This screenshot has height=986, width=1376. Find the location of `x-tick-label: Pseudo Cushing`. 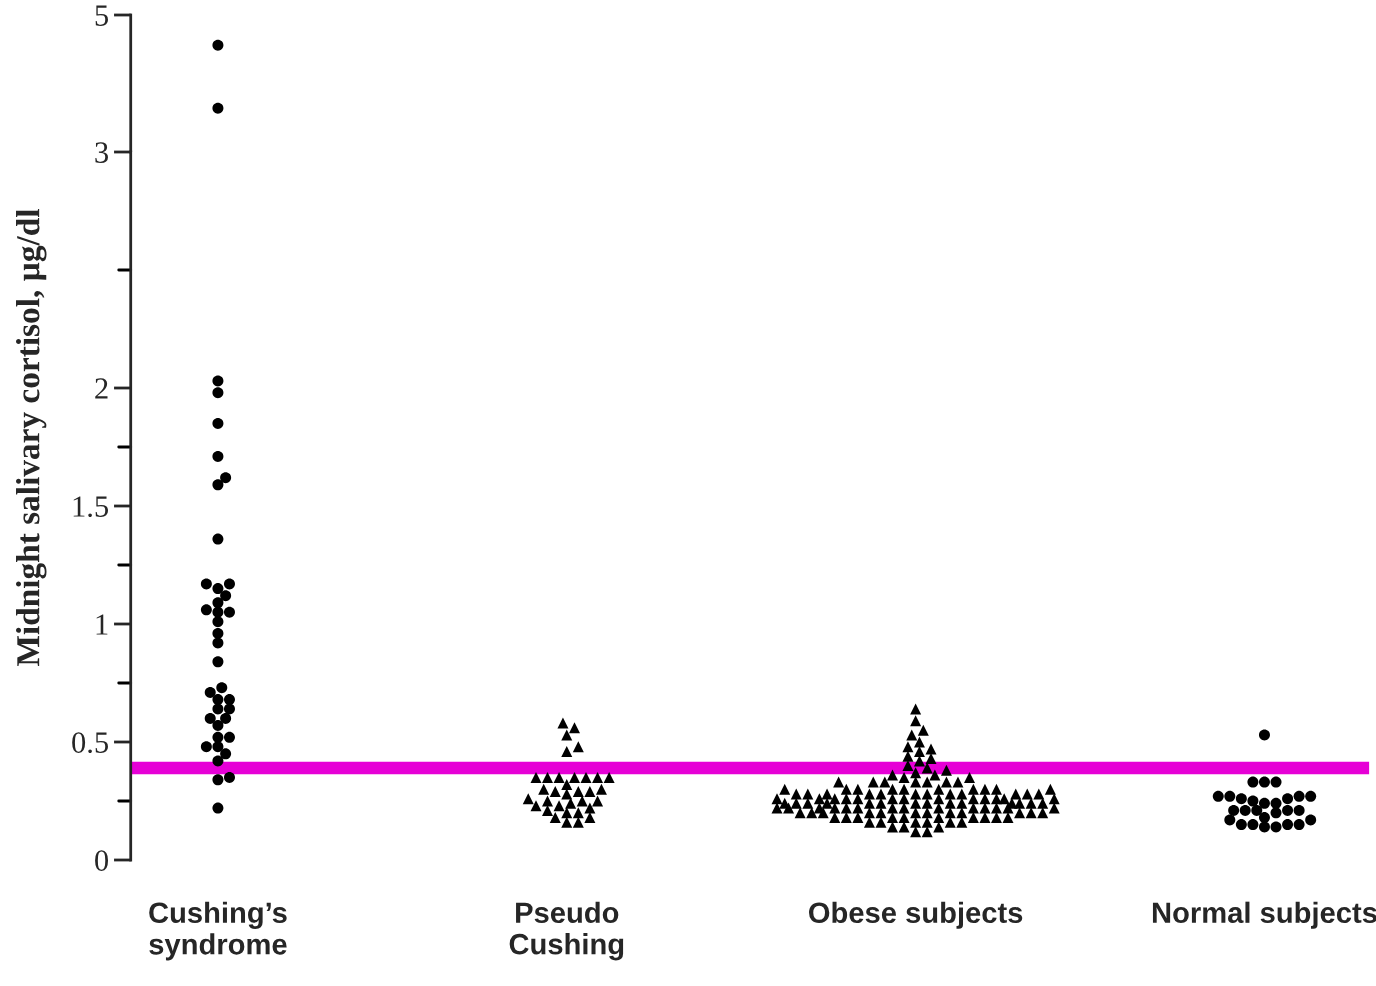

x-tick-label: Pseudo Cushing is located at coordinates (566, 931).